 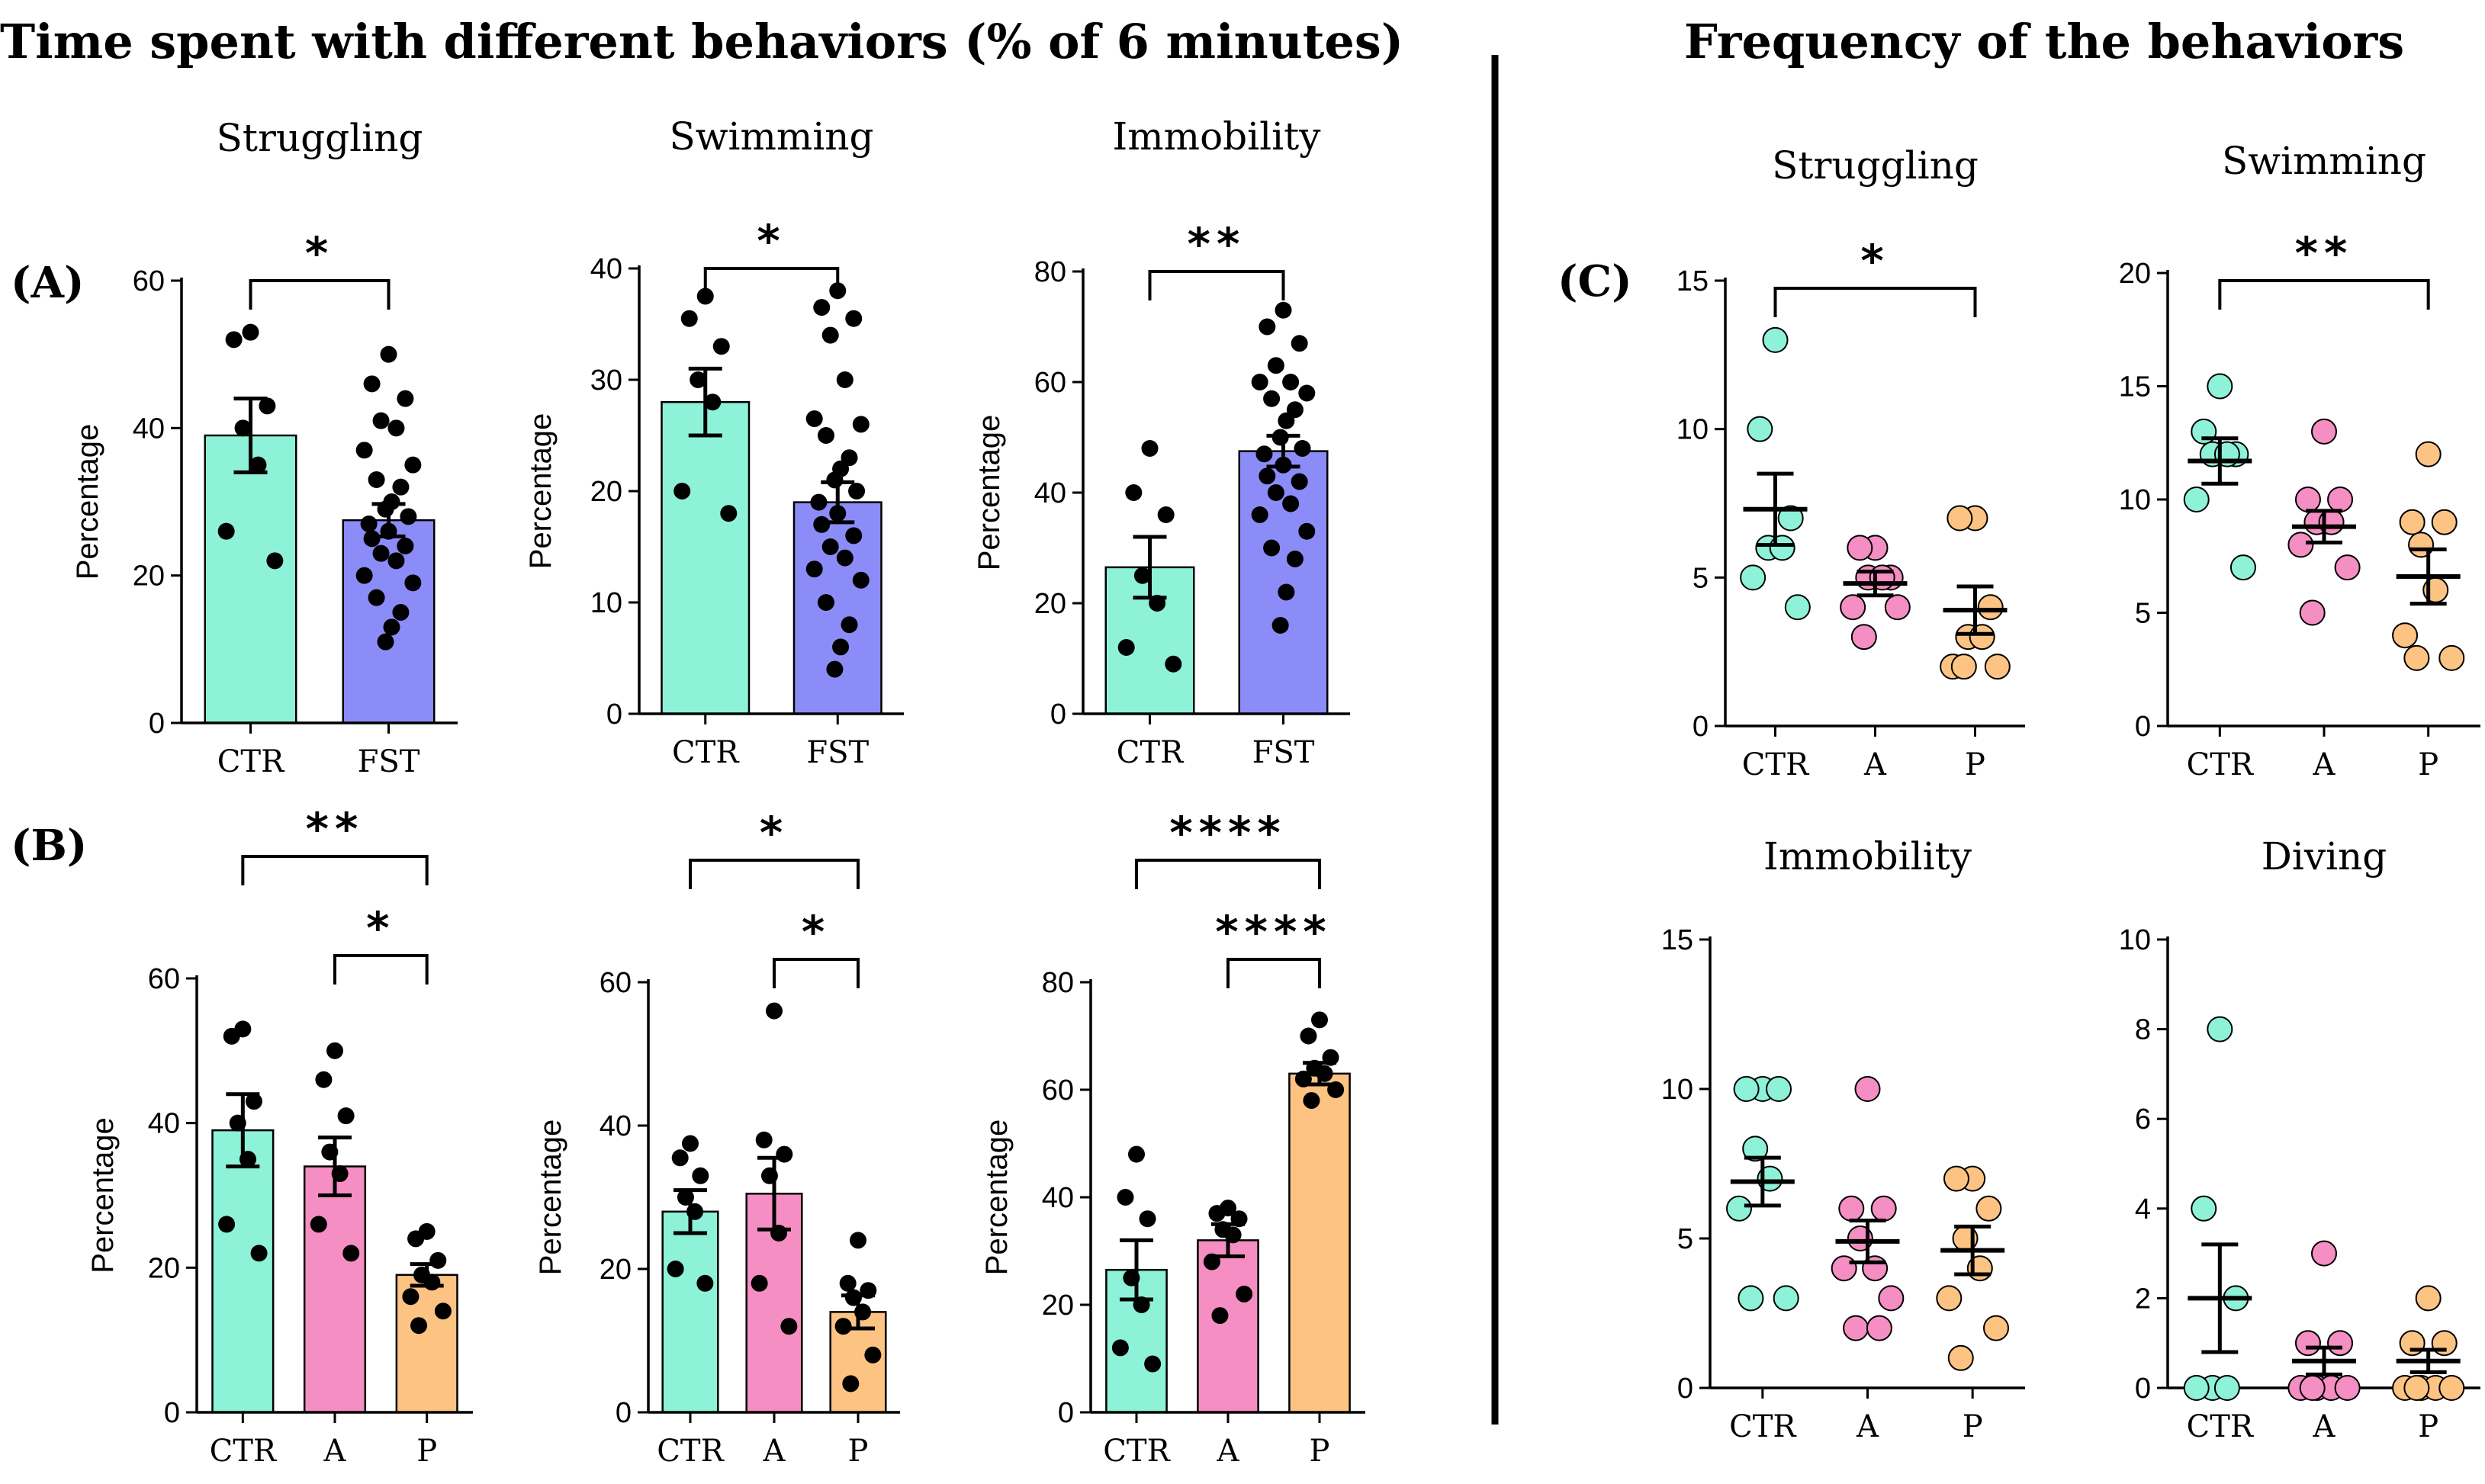 What do you see at coordinates (1685, 1239) in the screenshot?
I see `y-tick-label: 5` at bounding box center [1685, 1239].